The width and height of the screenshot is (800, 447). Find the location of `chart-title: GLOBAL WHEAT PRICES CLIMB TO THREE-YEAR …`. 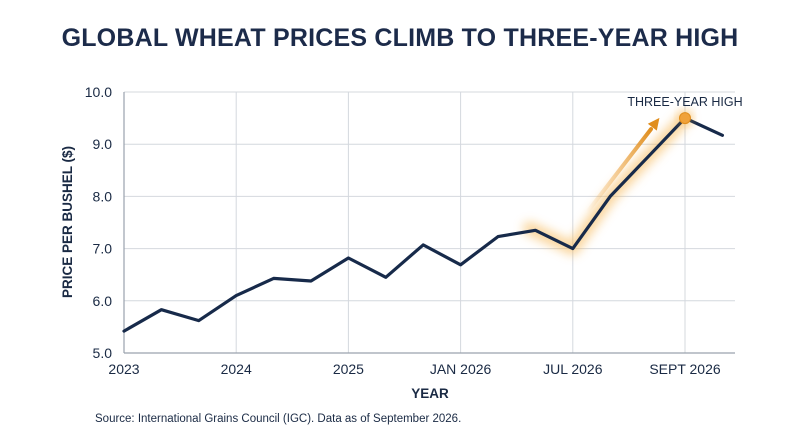

chart-title: GLOBAL WHEAT PRICES CLIMB TO THREE-YEAR … is located at coordinates (400, 38).